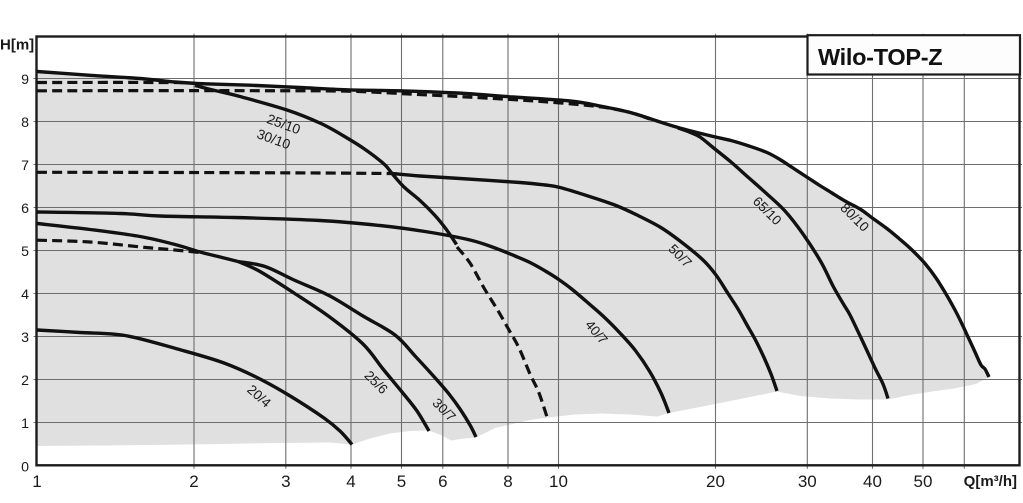 The height and width of the screenshot is (503, 1023). What do you see at coordinates (923, 481) in the screenshot?
I see `svg-text: 50` at bounding box center [923, 481].